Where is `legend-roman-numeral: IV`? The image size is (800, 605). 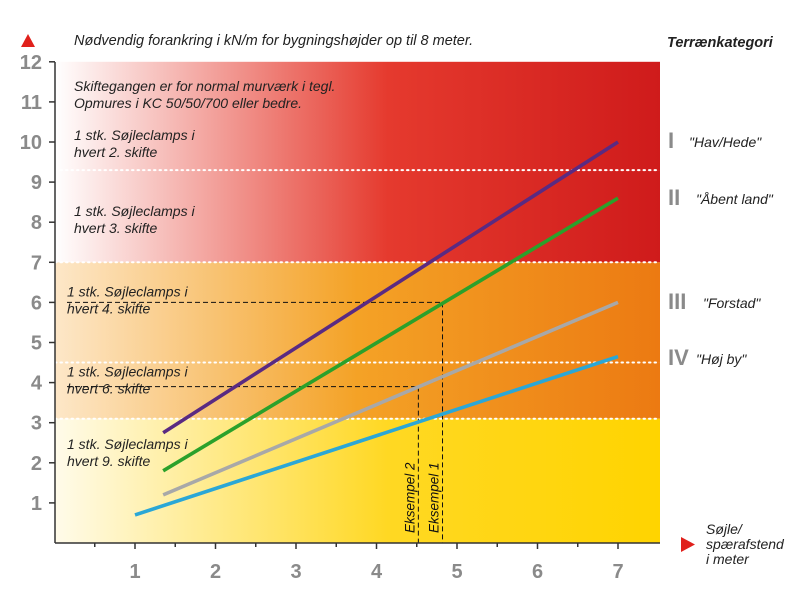
legend-roman-numeral: IV is located at coordinates (678, 357).